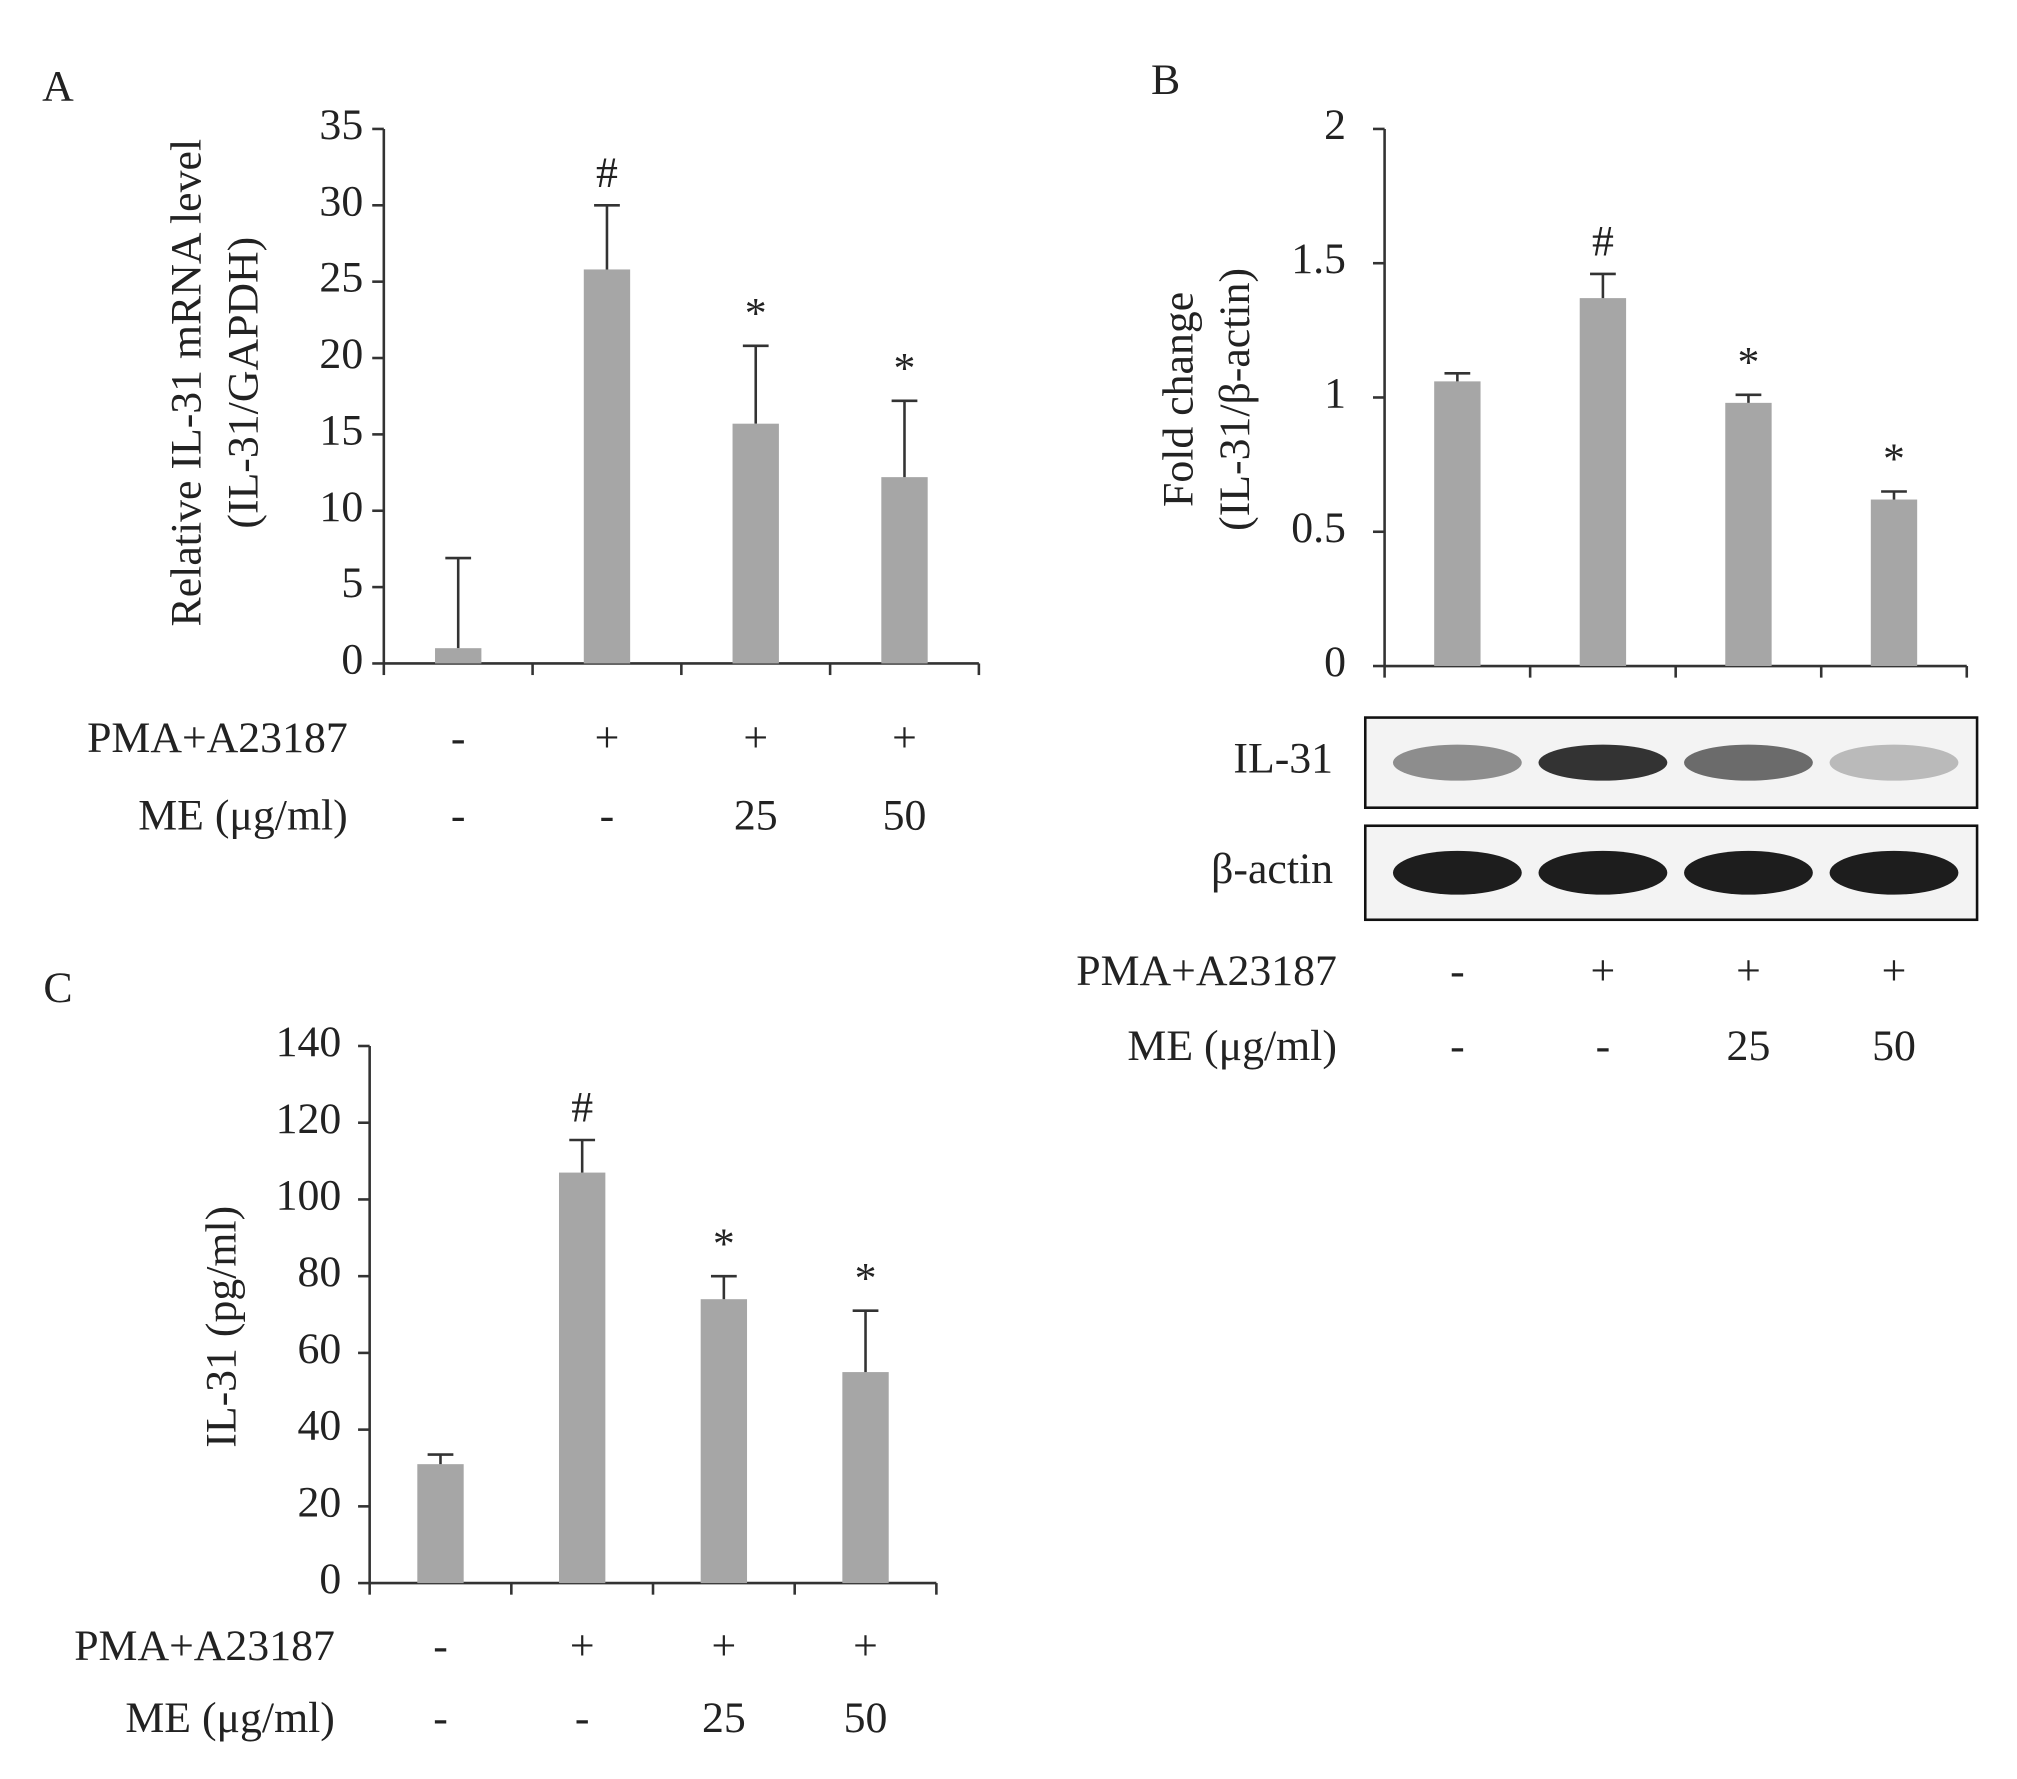  What do you see at coordinates (1235, 399) in the screenshot?
I see `y-axis-label: (IL-31/β-actin)` at bounding box center [1235, 399].